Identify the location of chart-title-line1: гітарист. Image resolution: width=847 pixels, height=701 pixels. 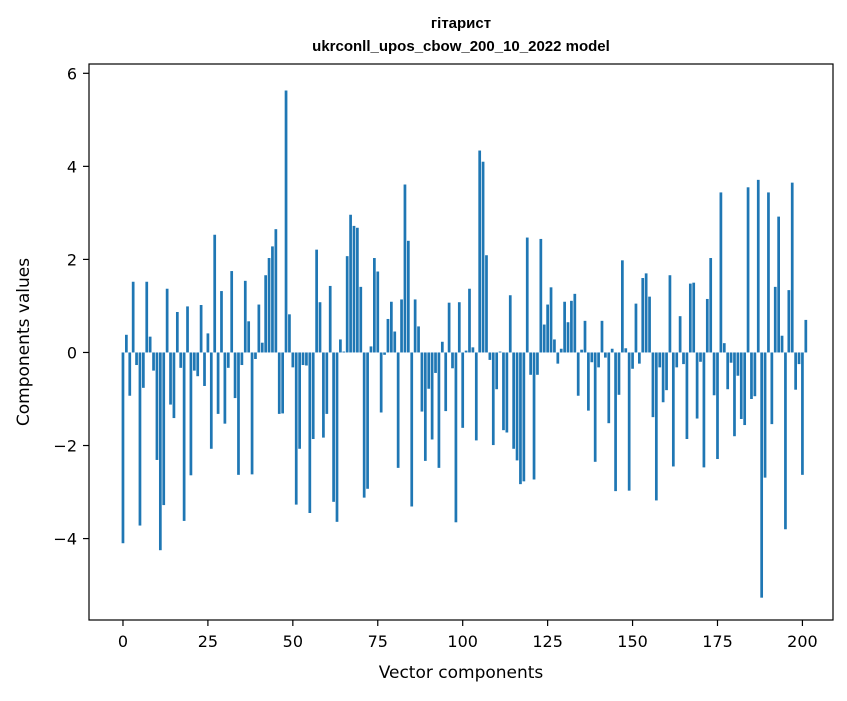
(461, 23).